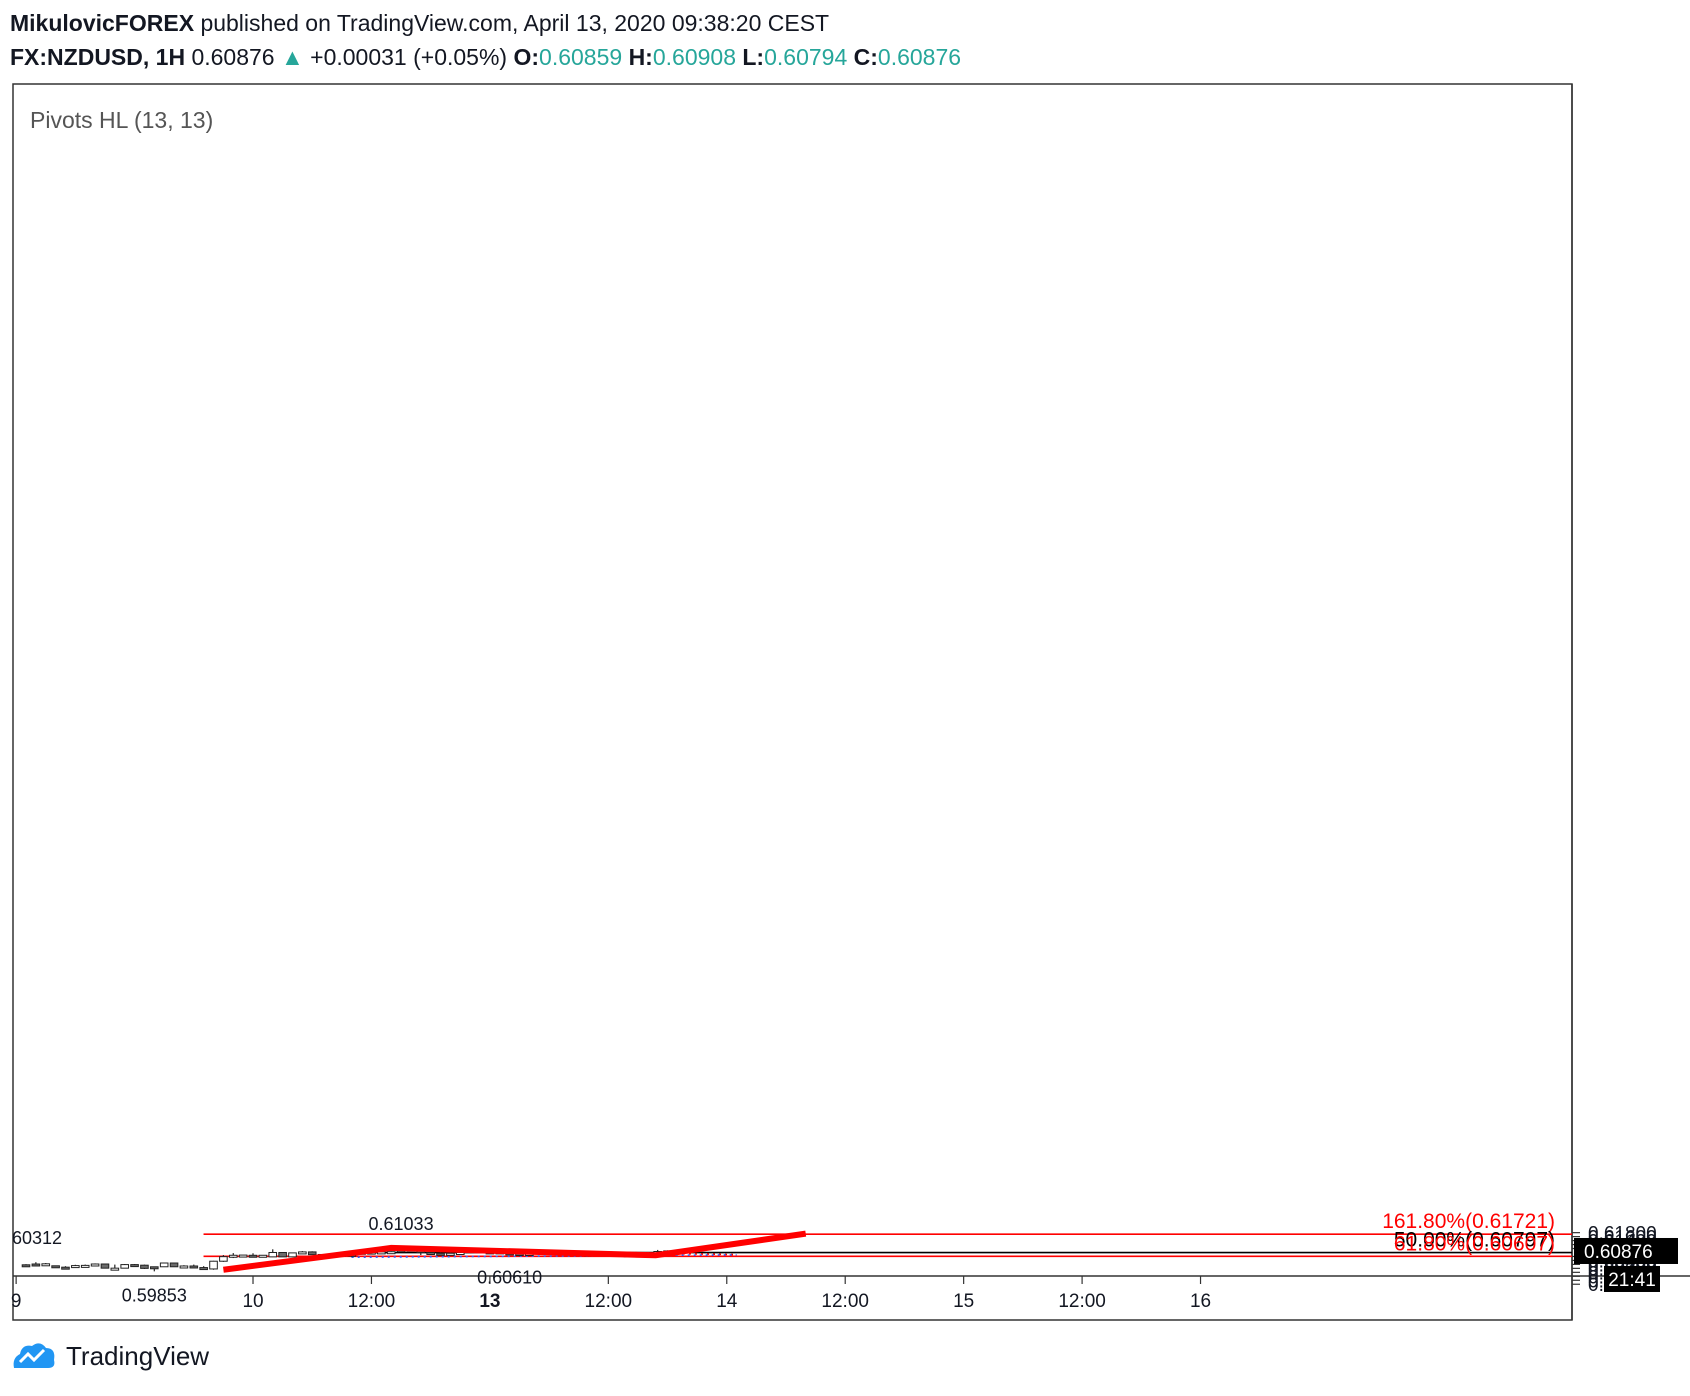 This screenshot has width=1690, height=1396. I want to click on time-badge-value: 21:41, so click(1632, 1280).